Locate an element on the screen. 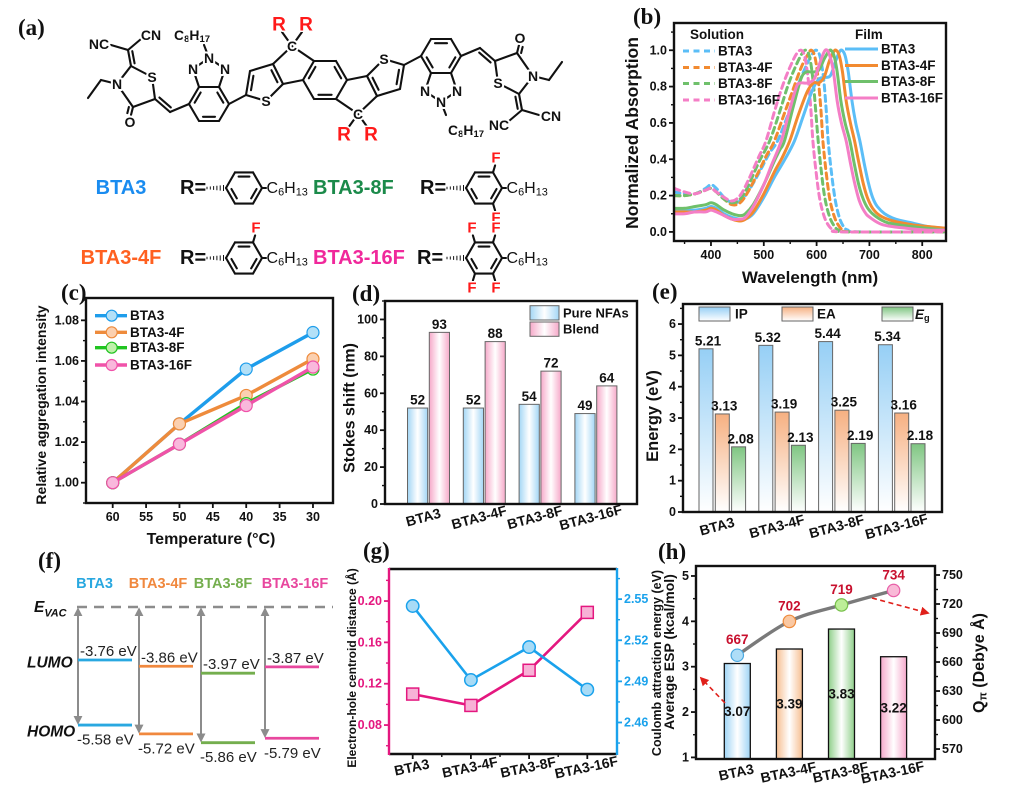  legend: IP EA Eg is located at coordinates (814, 314).